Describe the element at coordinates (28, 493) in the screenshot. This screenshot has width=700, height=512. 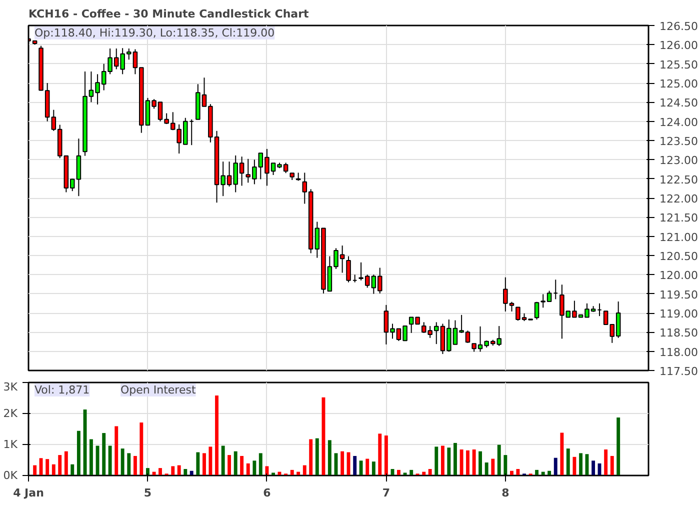
I see `x-tick-label: 4 Jan` at that location.